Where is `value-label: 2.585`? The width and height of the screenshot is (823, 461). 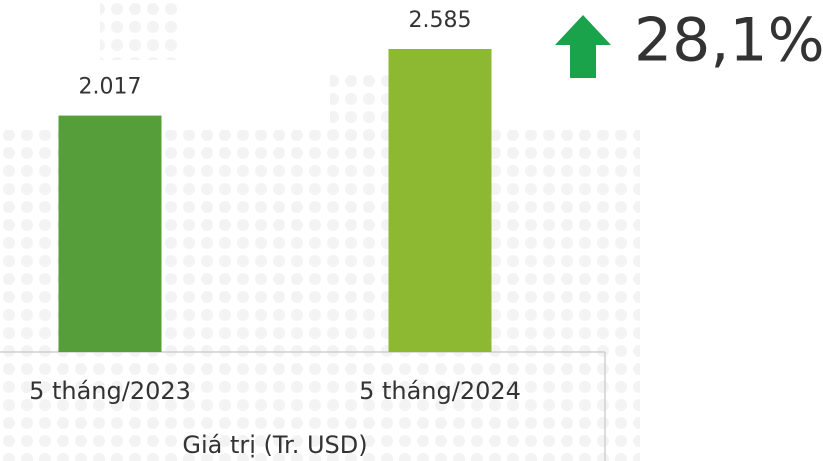 value-label: 2.585 is located at coordinates (440, 20).